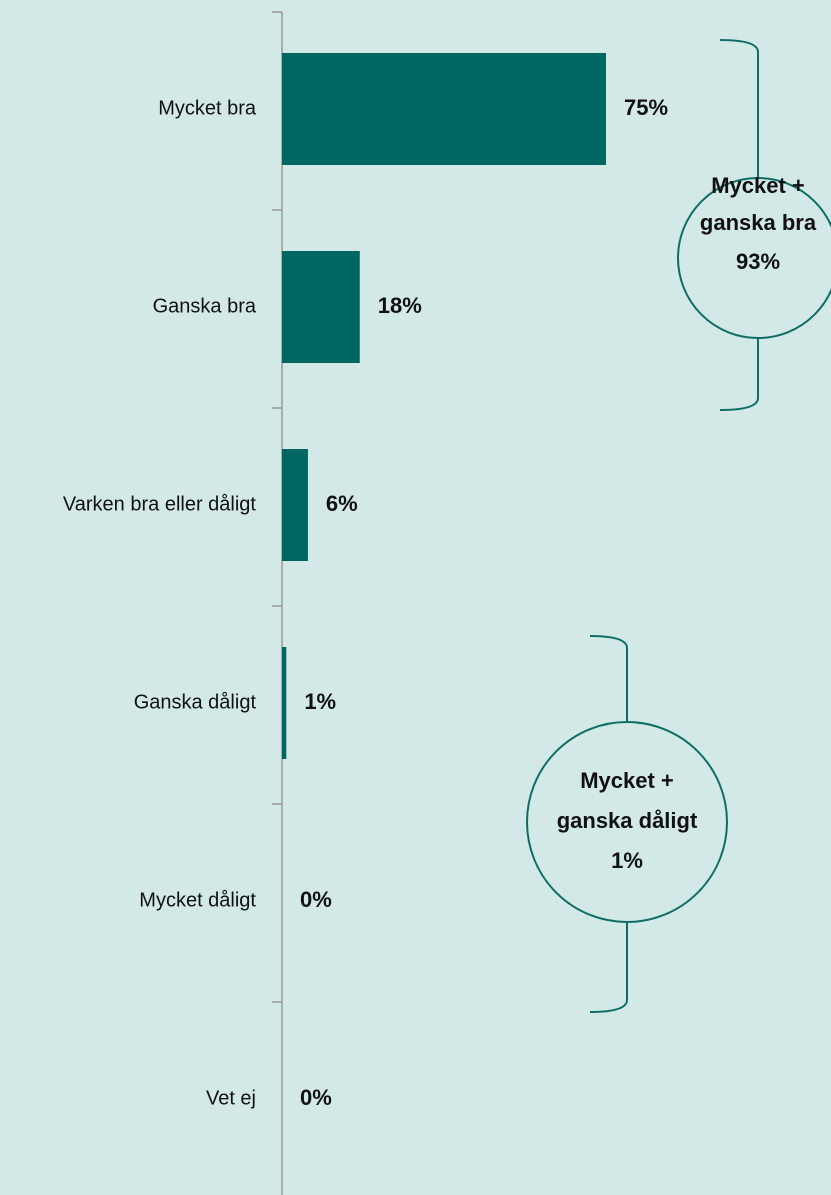 The image size is (831, 1195). I want to click on annotation-text: 1%, so click(627, 860).